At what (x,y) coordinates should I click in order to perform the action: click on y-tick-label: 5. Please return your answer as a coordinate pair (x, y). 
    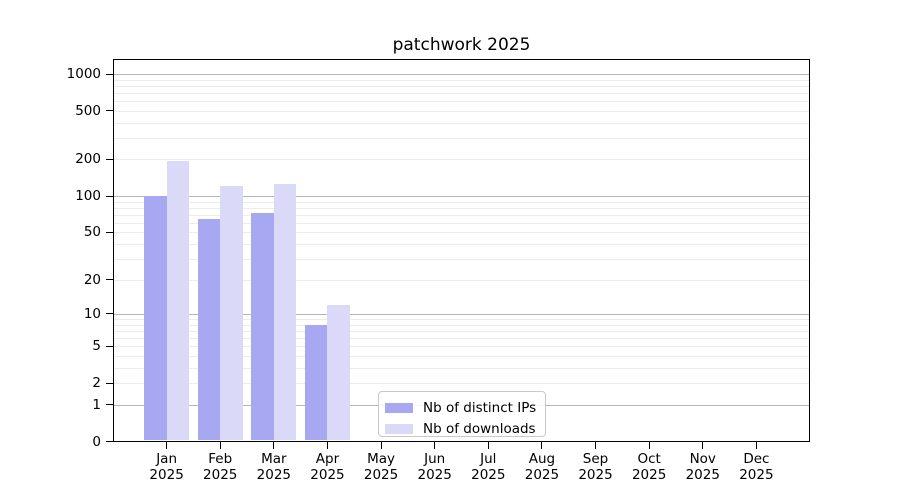
    Looking at the image, I should click on (96, 346).